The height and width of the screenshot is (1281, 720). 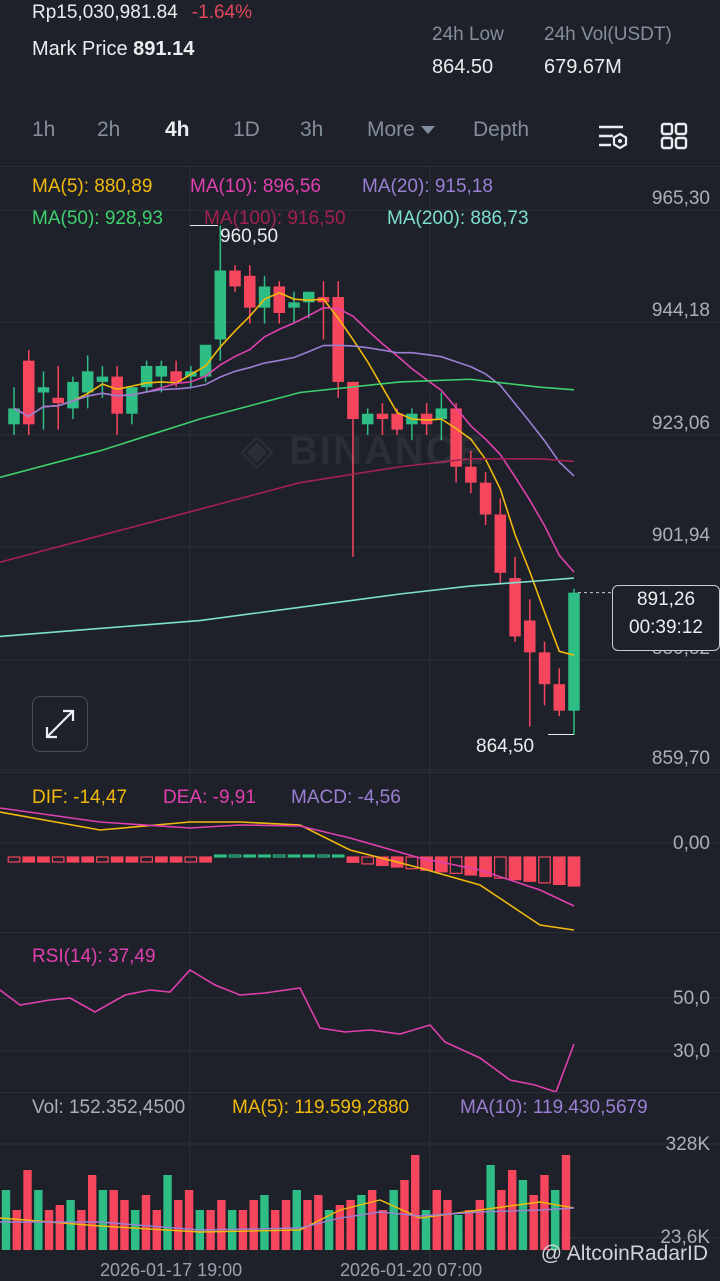 I want to click on chevron-down-icon, so click(x=427, y=130).